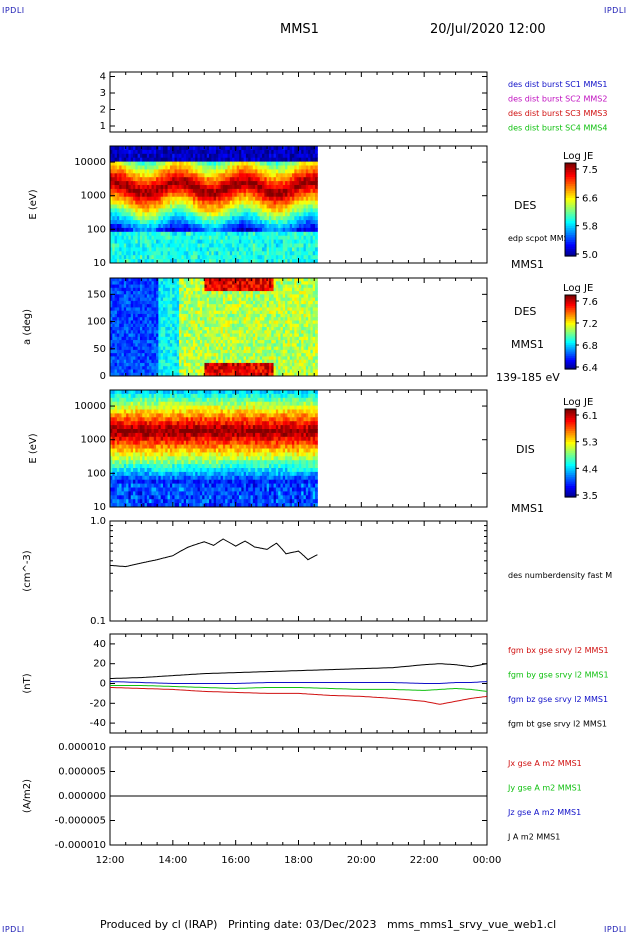  What do you see at coordinates (90, 162) in the screenshot?
I see `panel-1-ytick-label: 10000` at bounding box center [90, 162].